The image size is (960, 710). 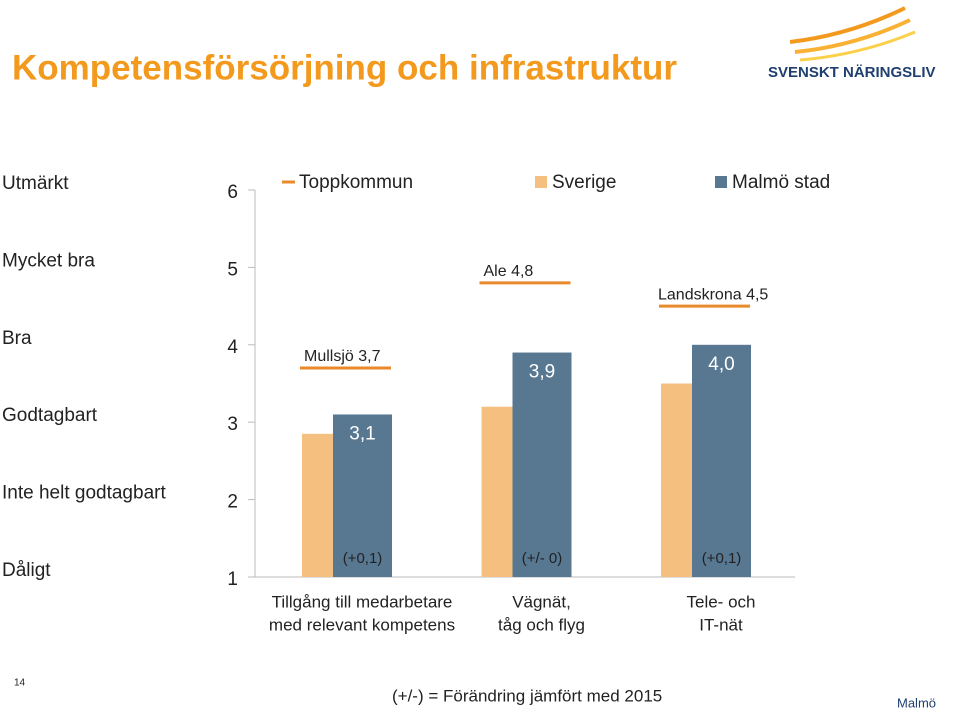 What do you see at coordinates (84, 493) in the screenshot?
I see `rating-label: Inte helt godtagbart` at bounding box center [84, 493].